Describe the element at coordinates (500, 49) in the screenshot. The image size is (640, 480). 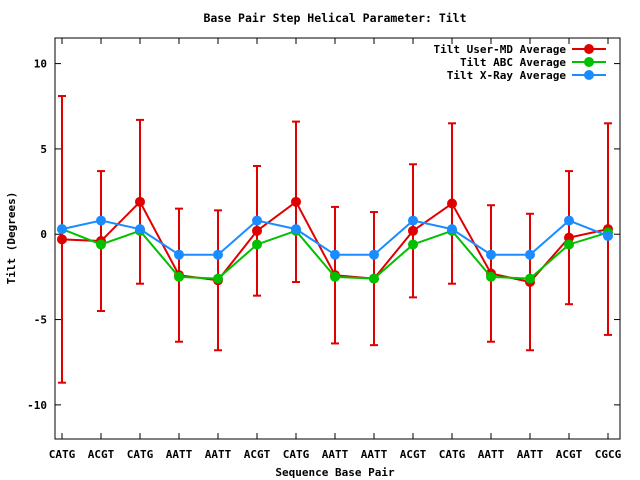
I see `legend-label: Tilt User-MD Average` at that location.